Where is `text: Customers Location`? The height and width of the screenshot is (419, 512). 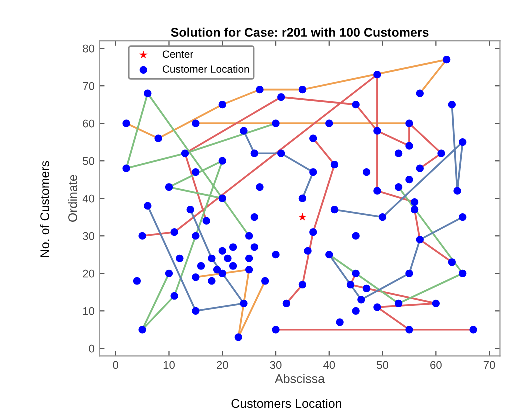
text: Customers Location is located at coordinates (287, 403).